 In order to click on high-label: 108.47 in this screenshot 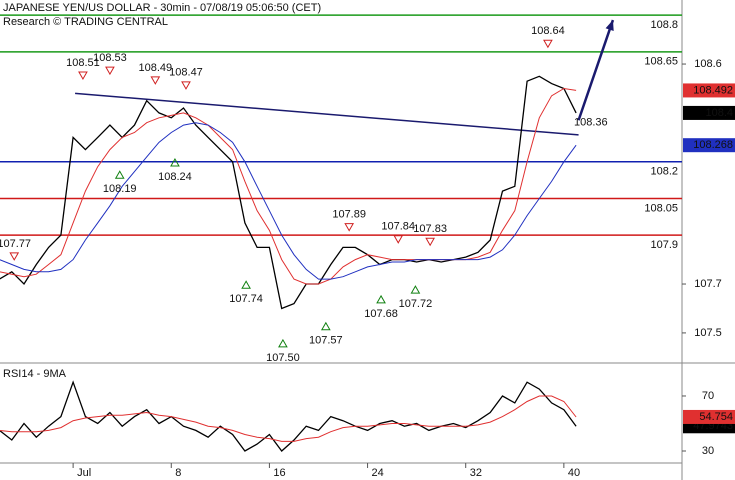, I will do `click(186, 73)`.